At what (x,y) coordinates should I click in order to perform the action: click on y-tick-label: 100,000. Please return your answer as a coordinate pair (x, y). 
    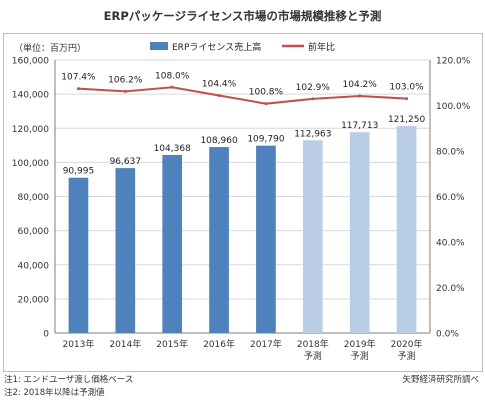
    Looking at the image, I should click on (30, 164).